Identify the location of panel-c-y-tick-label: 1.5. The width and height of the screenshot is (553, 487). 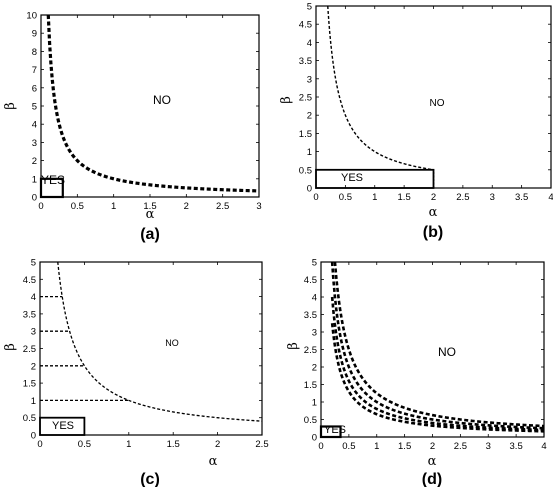
(29, 384).